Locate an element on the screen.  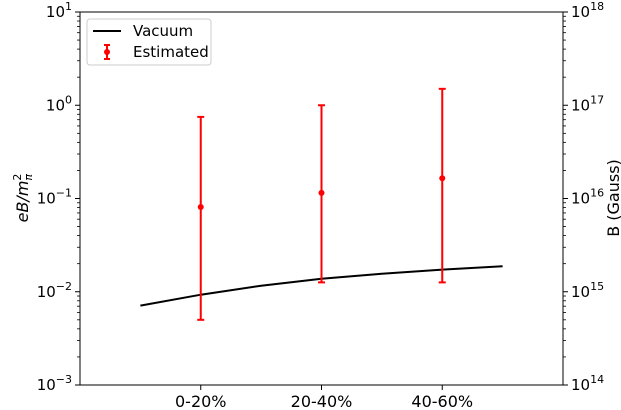
right-tick-label: 1015 is located at coordinates (587, 290).